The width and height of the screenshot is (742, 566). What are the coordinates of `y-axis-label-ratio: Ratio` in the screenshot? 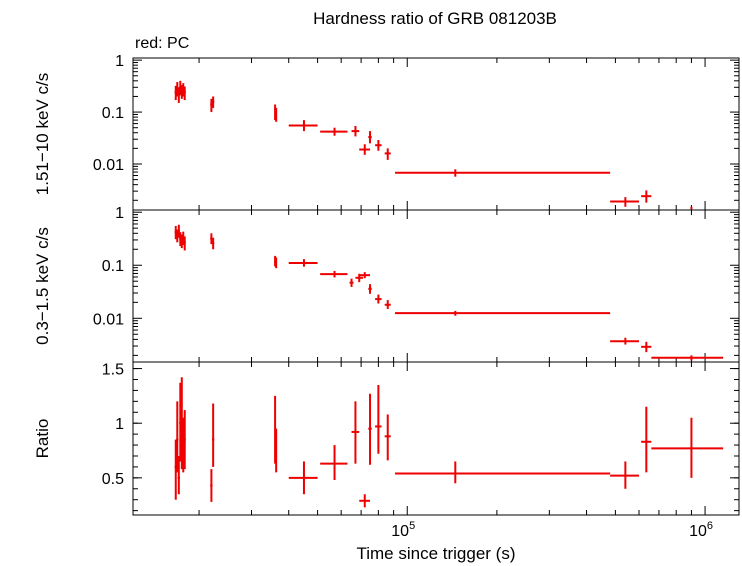 It's located at (42, 439).